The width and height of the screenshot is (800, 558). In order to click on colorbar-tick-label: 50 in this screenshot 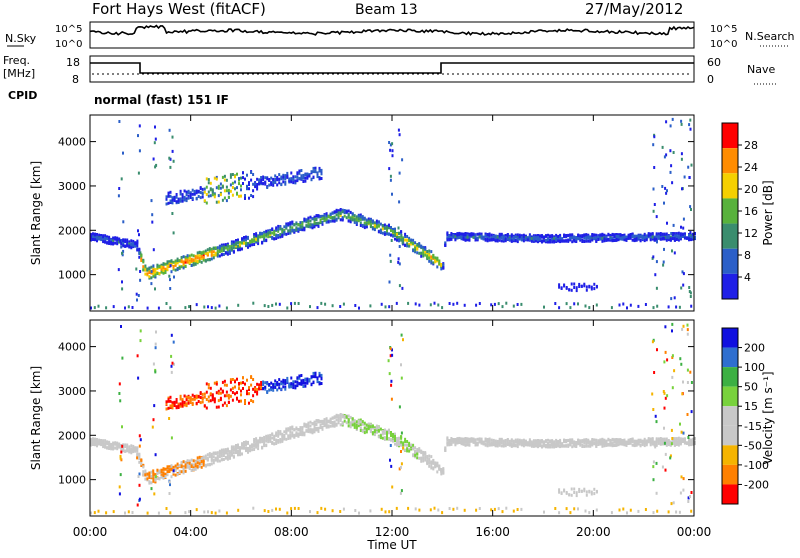, I will do `click(751, 387)`.